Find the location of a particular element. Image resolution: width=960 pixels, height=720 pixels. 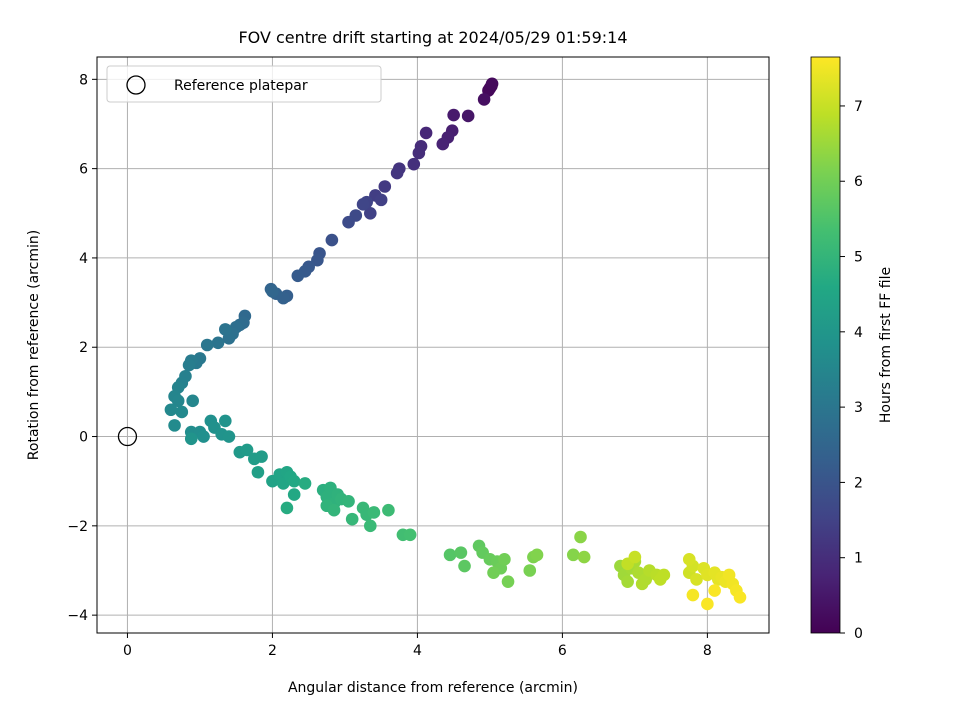

x-tick-label: 6 is located at coordinates (562, 651).